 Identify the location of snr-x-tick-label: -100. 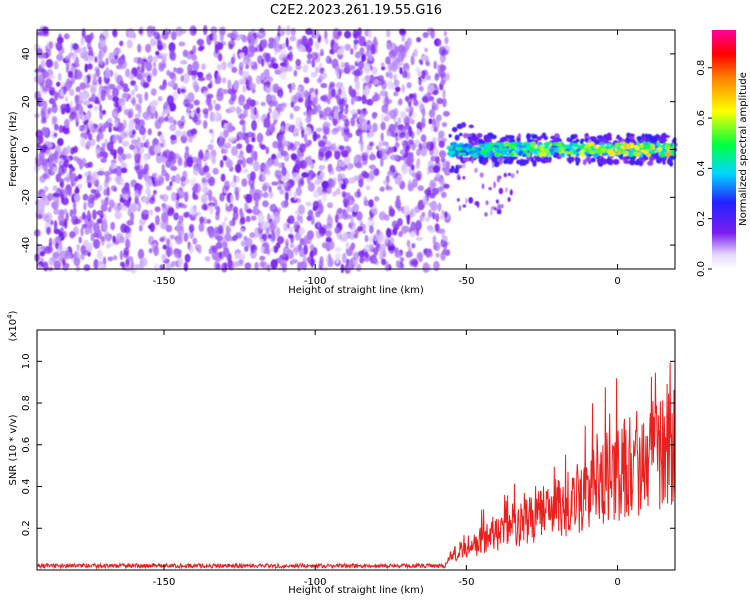
(315, 582).